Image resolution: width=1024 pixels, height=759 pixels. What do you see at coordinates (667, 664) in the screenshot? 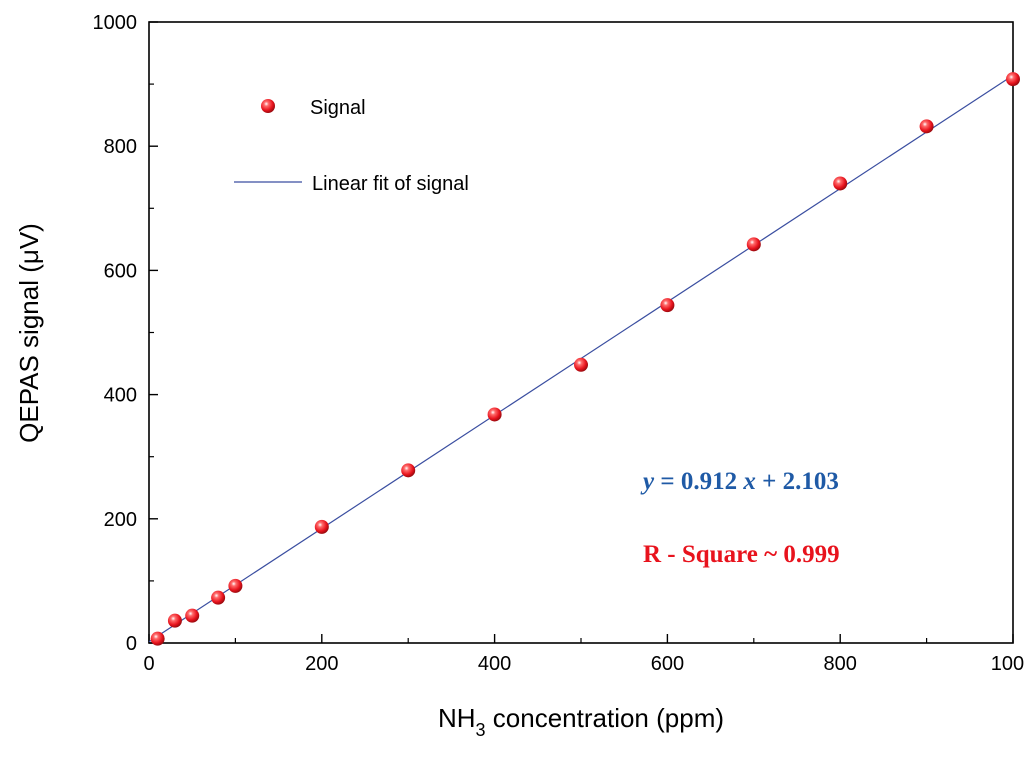
I see `x-tick-label: 600` at bounding box center [667, 664].